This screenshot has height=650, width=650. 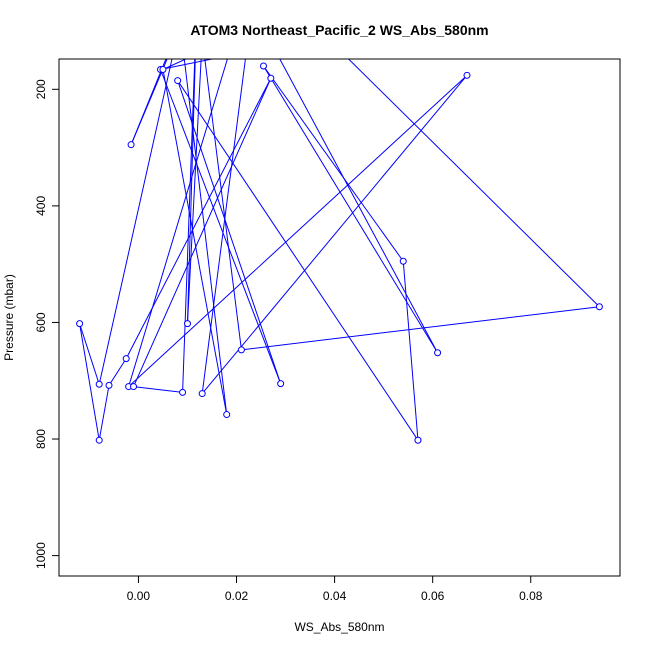 I want to click on y-tick-label: 800, so click(x=41, y=439).